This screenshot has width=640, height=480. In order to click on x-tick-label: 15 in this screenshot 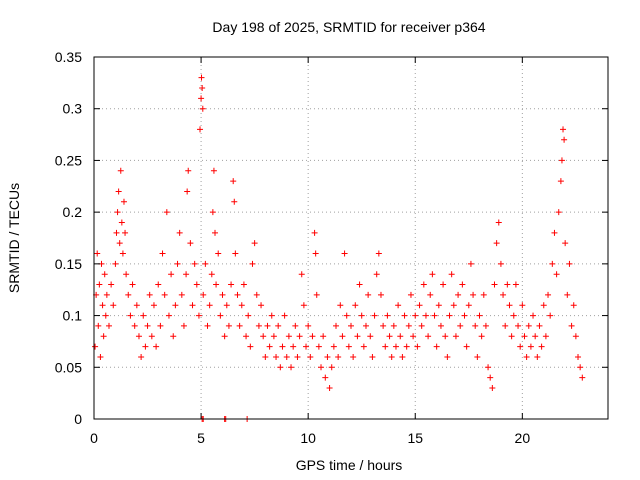, I will do `click(415, 438)`.